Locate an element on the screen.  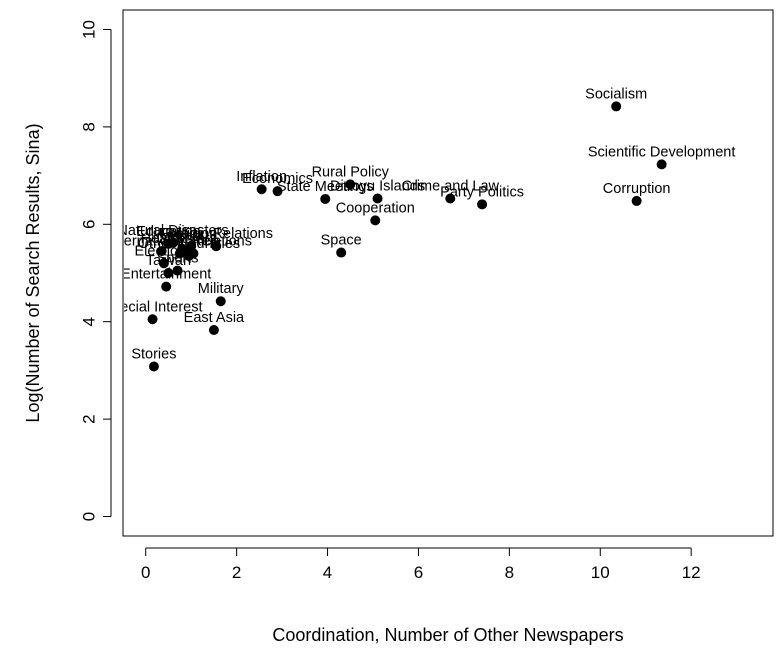
y-tick-label: 0 is located at coordinates (89, 516).